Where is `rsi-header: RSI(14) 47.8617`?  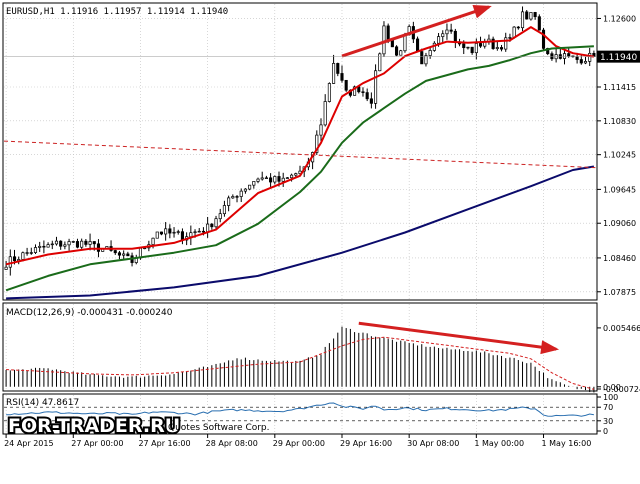
rsi-header: RSI(14) 47.8617 is located at coordinates (42, 403).